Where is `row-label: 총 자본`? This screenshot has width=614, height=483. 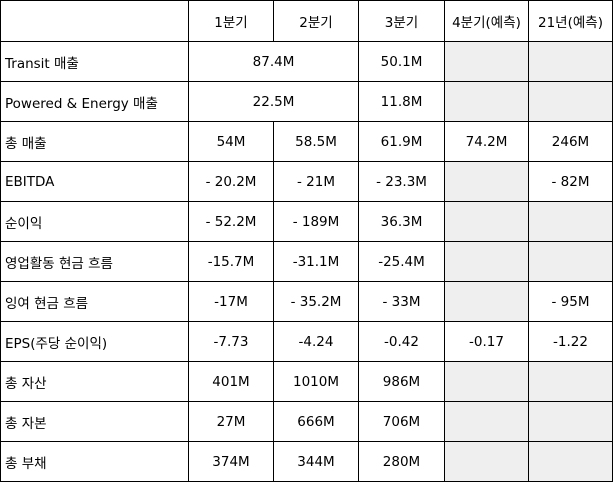
row-label: 총 자본 is located at coordinates (94, 421).